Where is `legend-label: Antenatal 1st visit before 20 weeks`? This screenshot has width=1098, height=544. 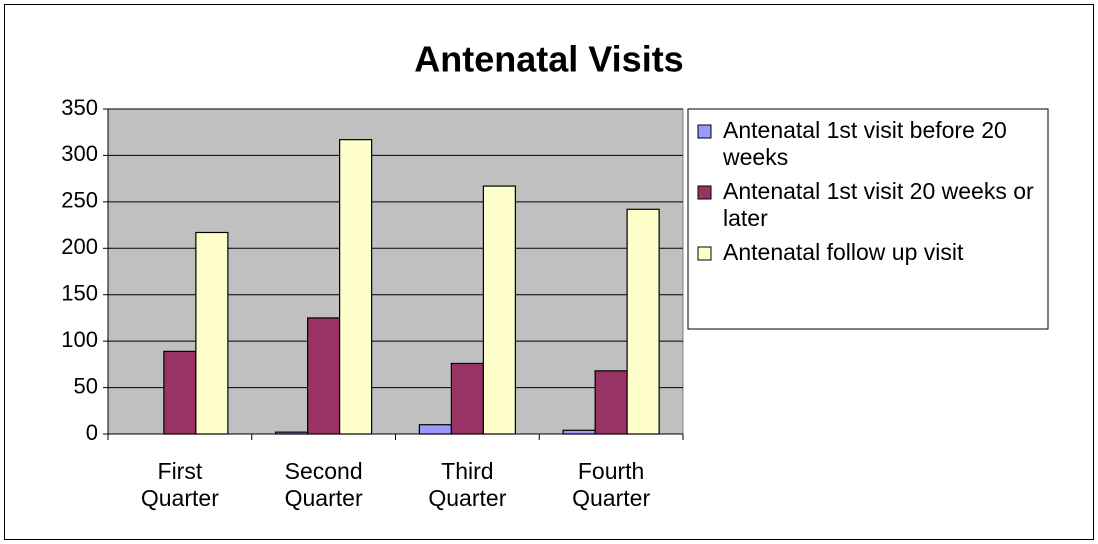
legend-label: Antenatal 1st visit before 20 weeks is located at coordinates (865, 143).